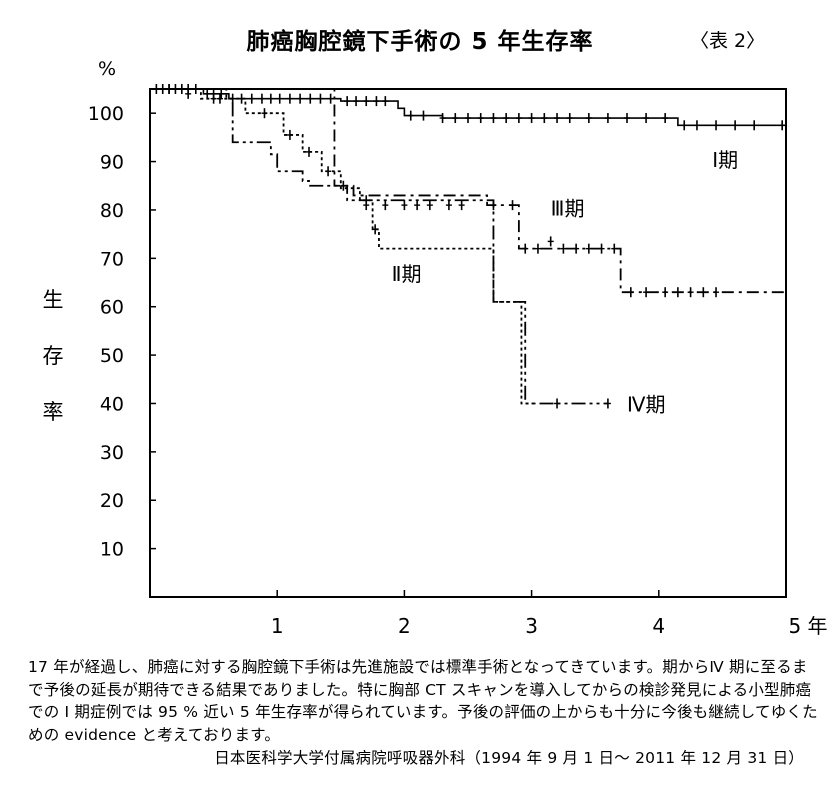 This screenshot has width=840, height=800. What do you see at coordinates (122, 332) in the screenshot?
I see `y-axis: 100 90 80 70 60 50 40 30 20 10` at bounding box center [122, 332].